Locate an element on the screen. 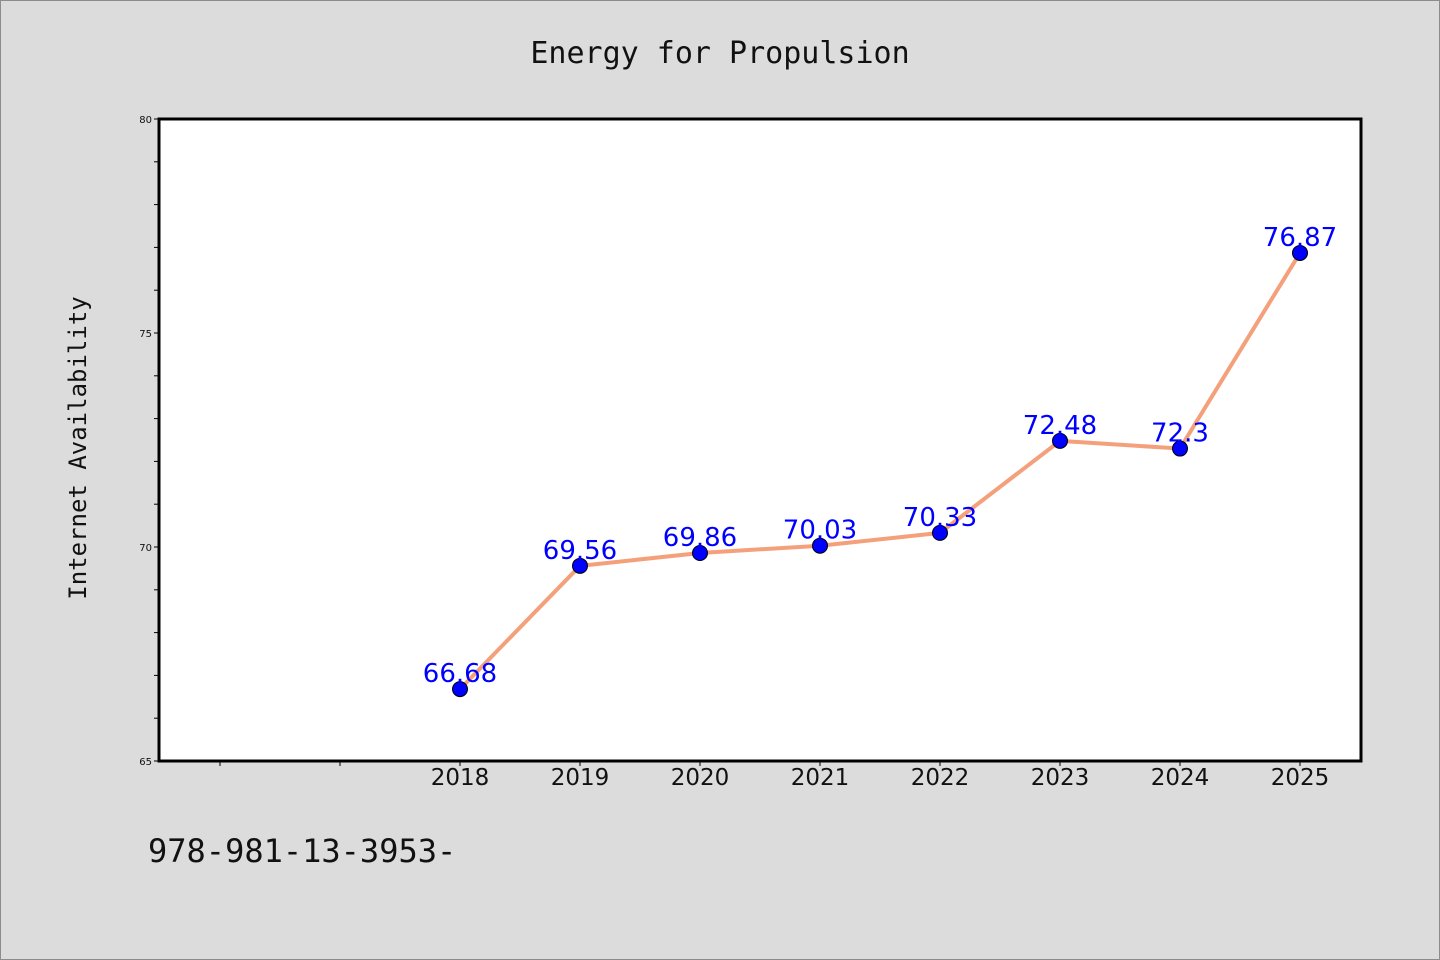 Image resolution: width=1440 pixels, height=960 pixels. y-tick-label: 65 is located at coordinates (145, 762).